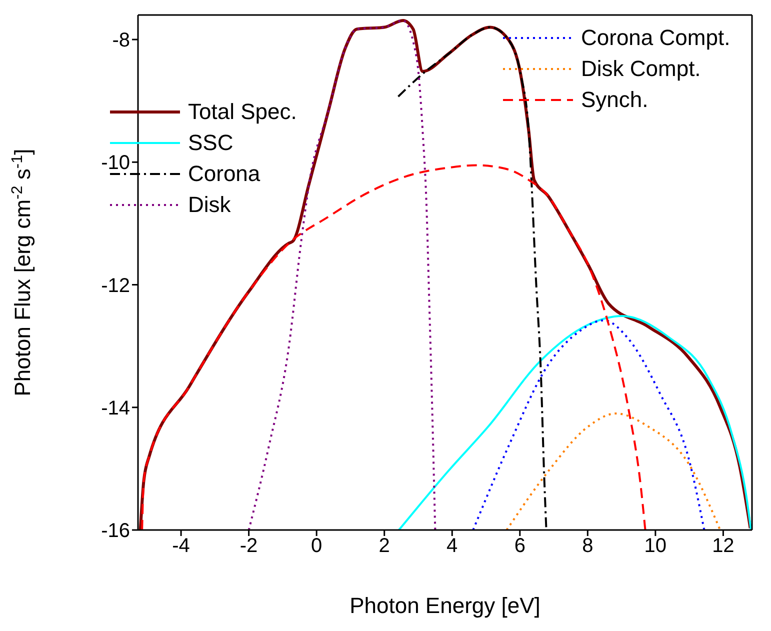 Image resolution: width=771 pixels, height=631 pixels. Describe the element at coordinates (452, 546) in the screenshot. I see `x-tick-label: 4` at that location.